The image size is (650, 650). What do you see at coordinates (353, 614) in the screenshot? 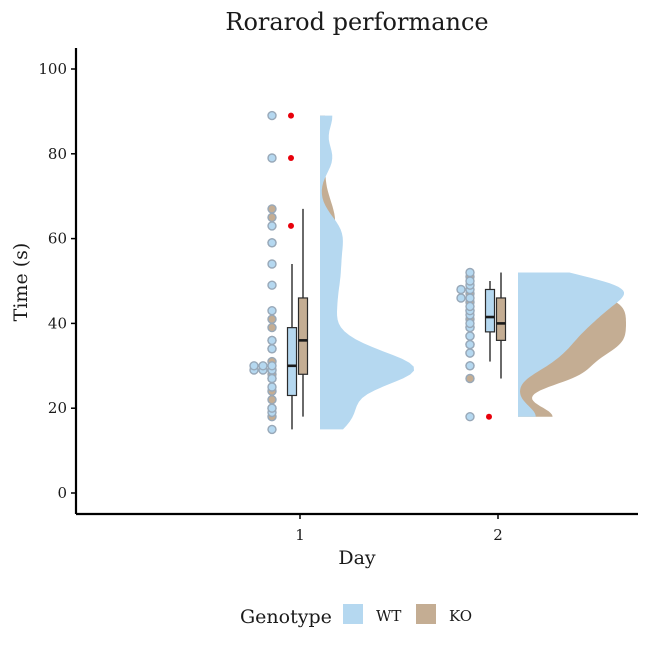
I see `legend-key-wt` at bounding box center [353, 614].